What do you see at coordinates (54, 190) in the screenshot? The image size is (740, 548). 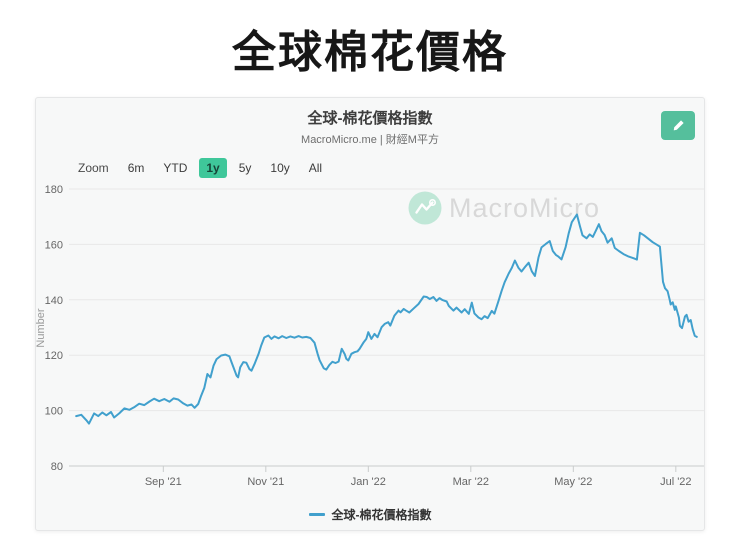 I see `svg-text: 180` at bounding box center [54, 190].